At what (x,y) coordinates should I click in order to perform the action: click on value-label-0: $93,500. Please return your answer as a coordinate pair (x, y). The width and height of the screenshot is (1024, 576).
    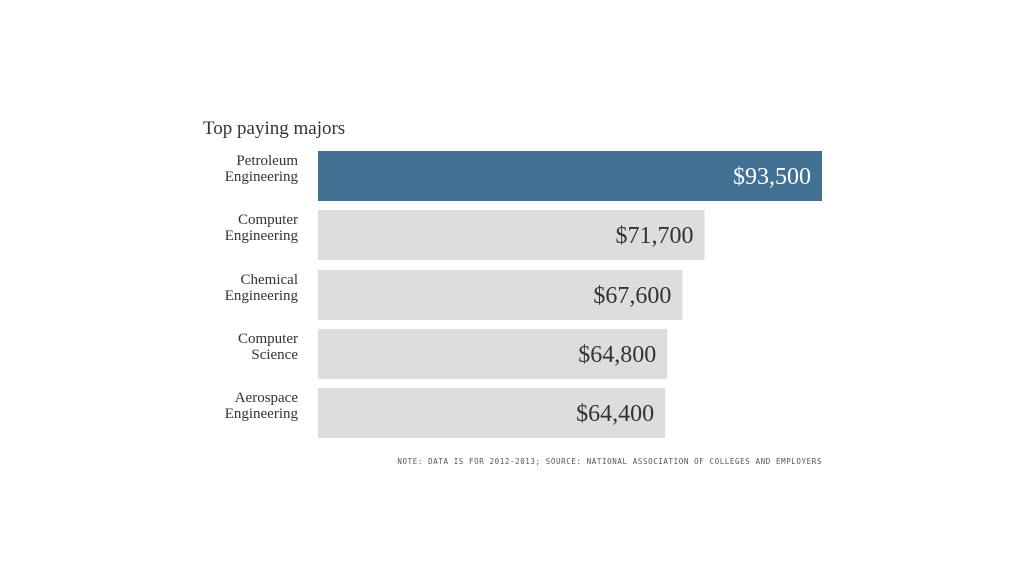
    Looking at the image, I should click on (772, 177).